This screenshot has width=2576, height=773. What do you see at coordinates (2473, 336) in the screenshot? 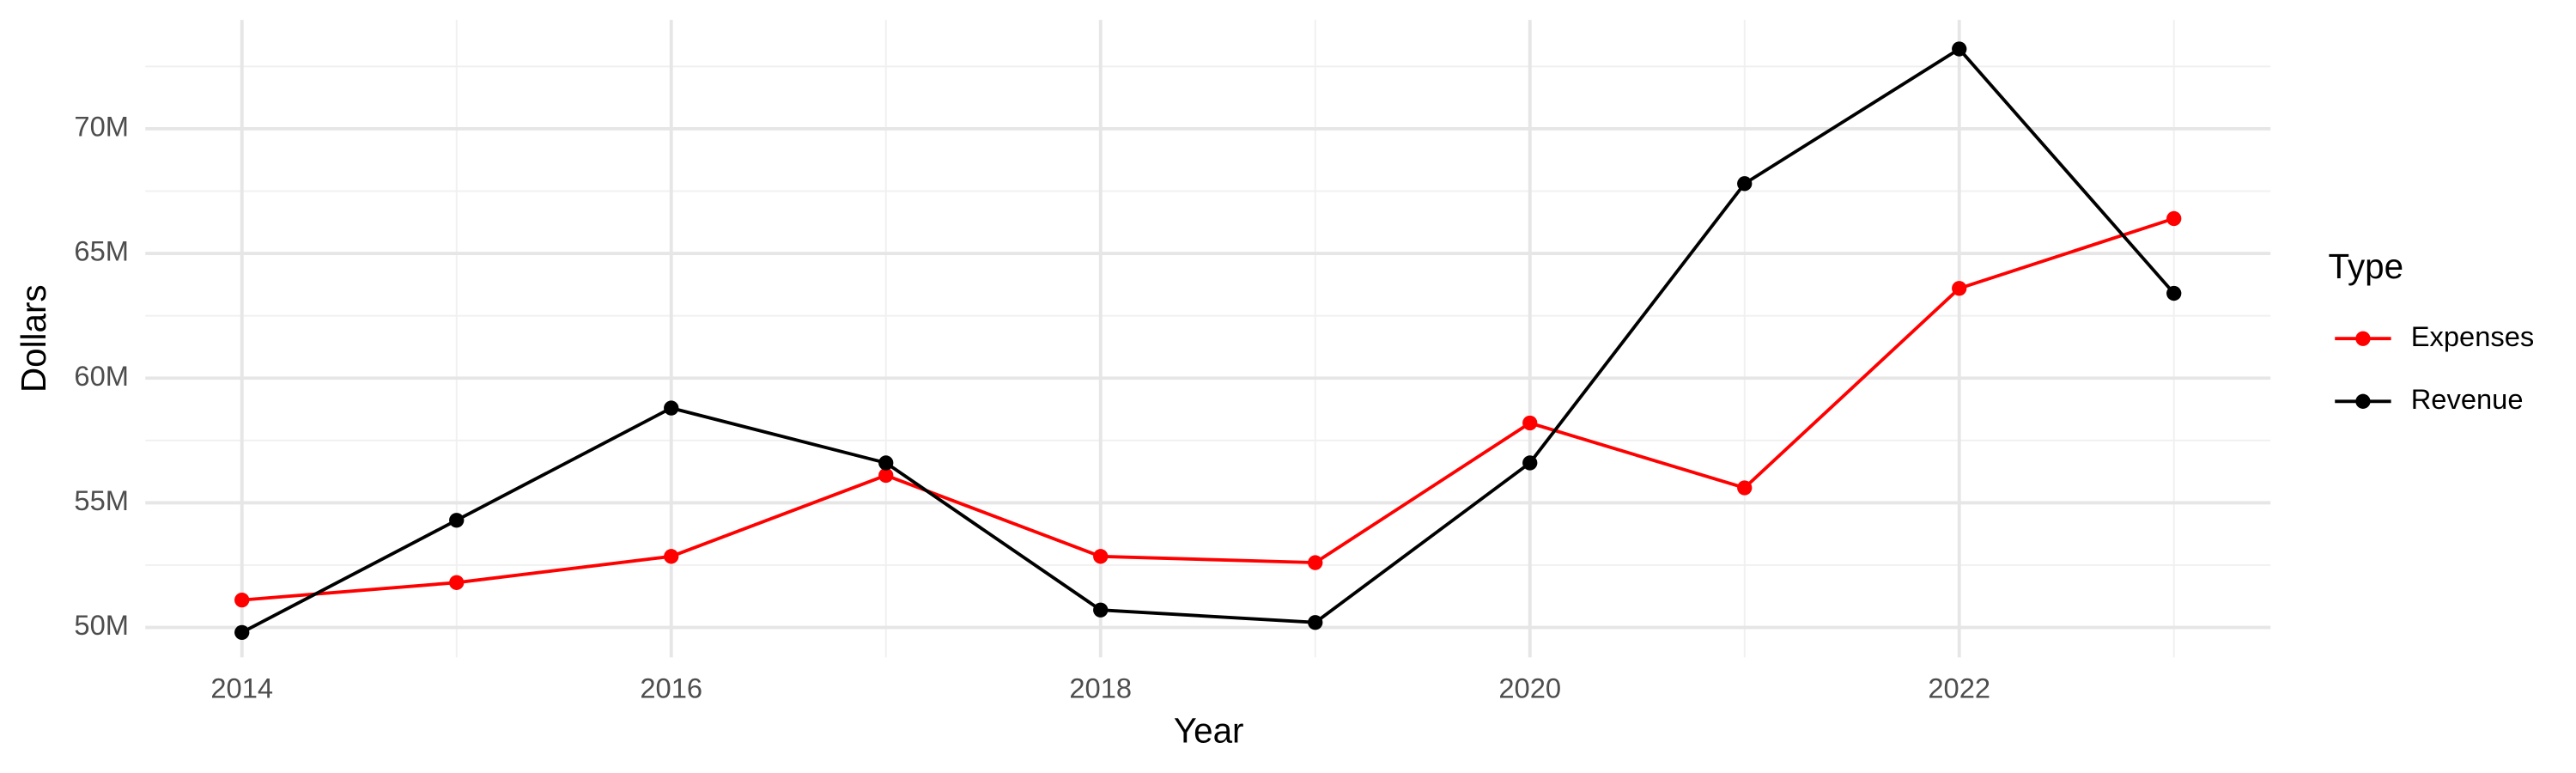
I see `legend-label: Expenses` at bounding box center [2473, 336].